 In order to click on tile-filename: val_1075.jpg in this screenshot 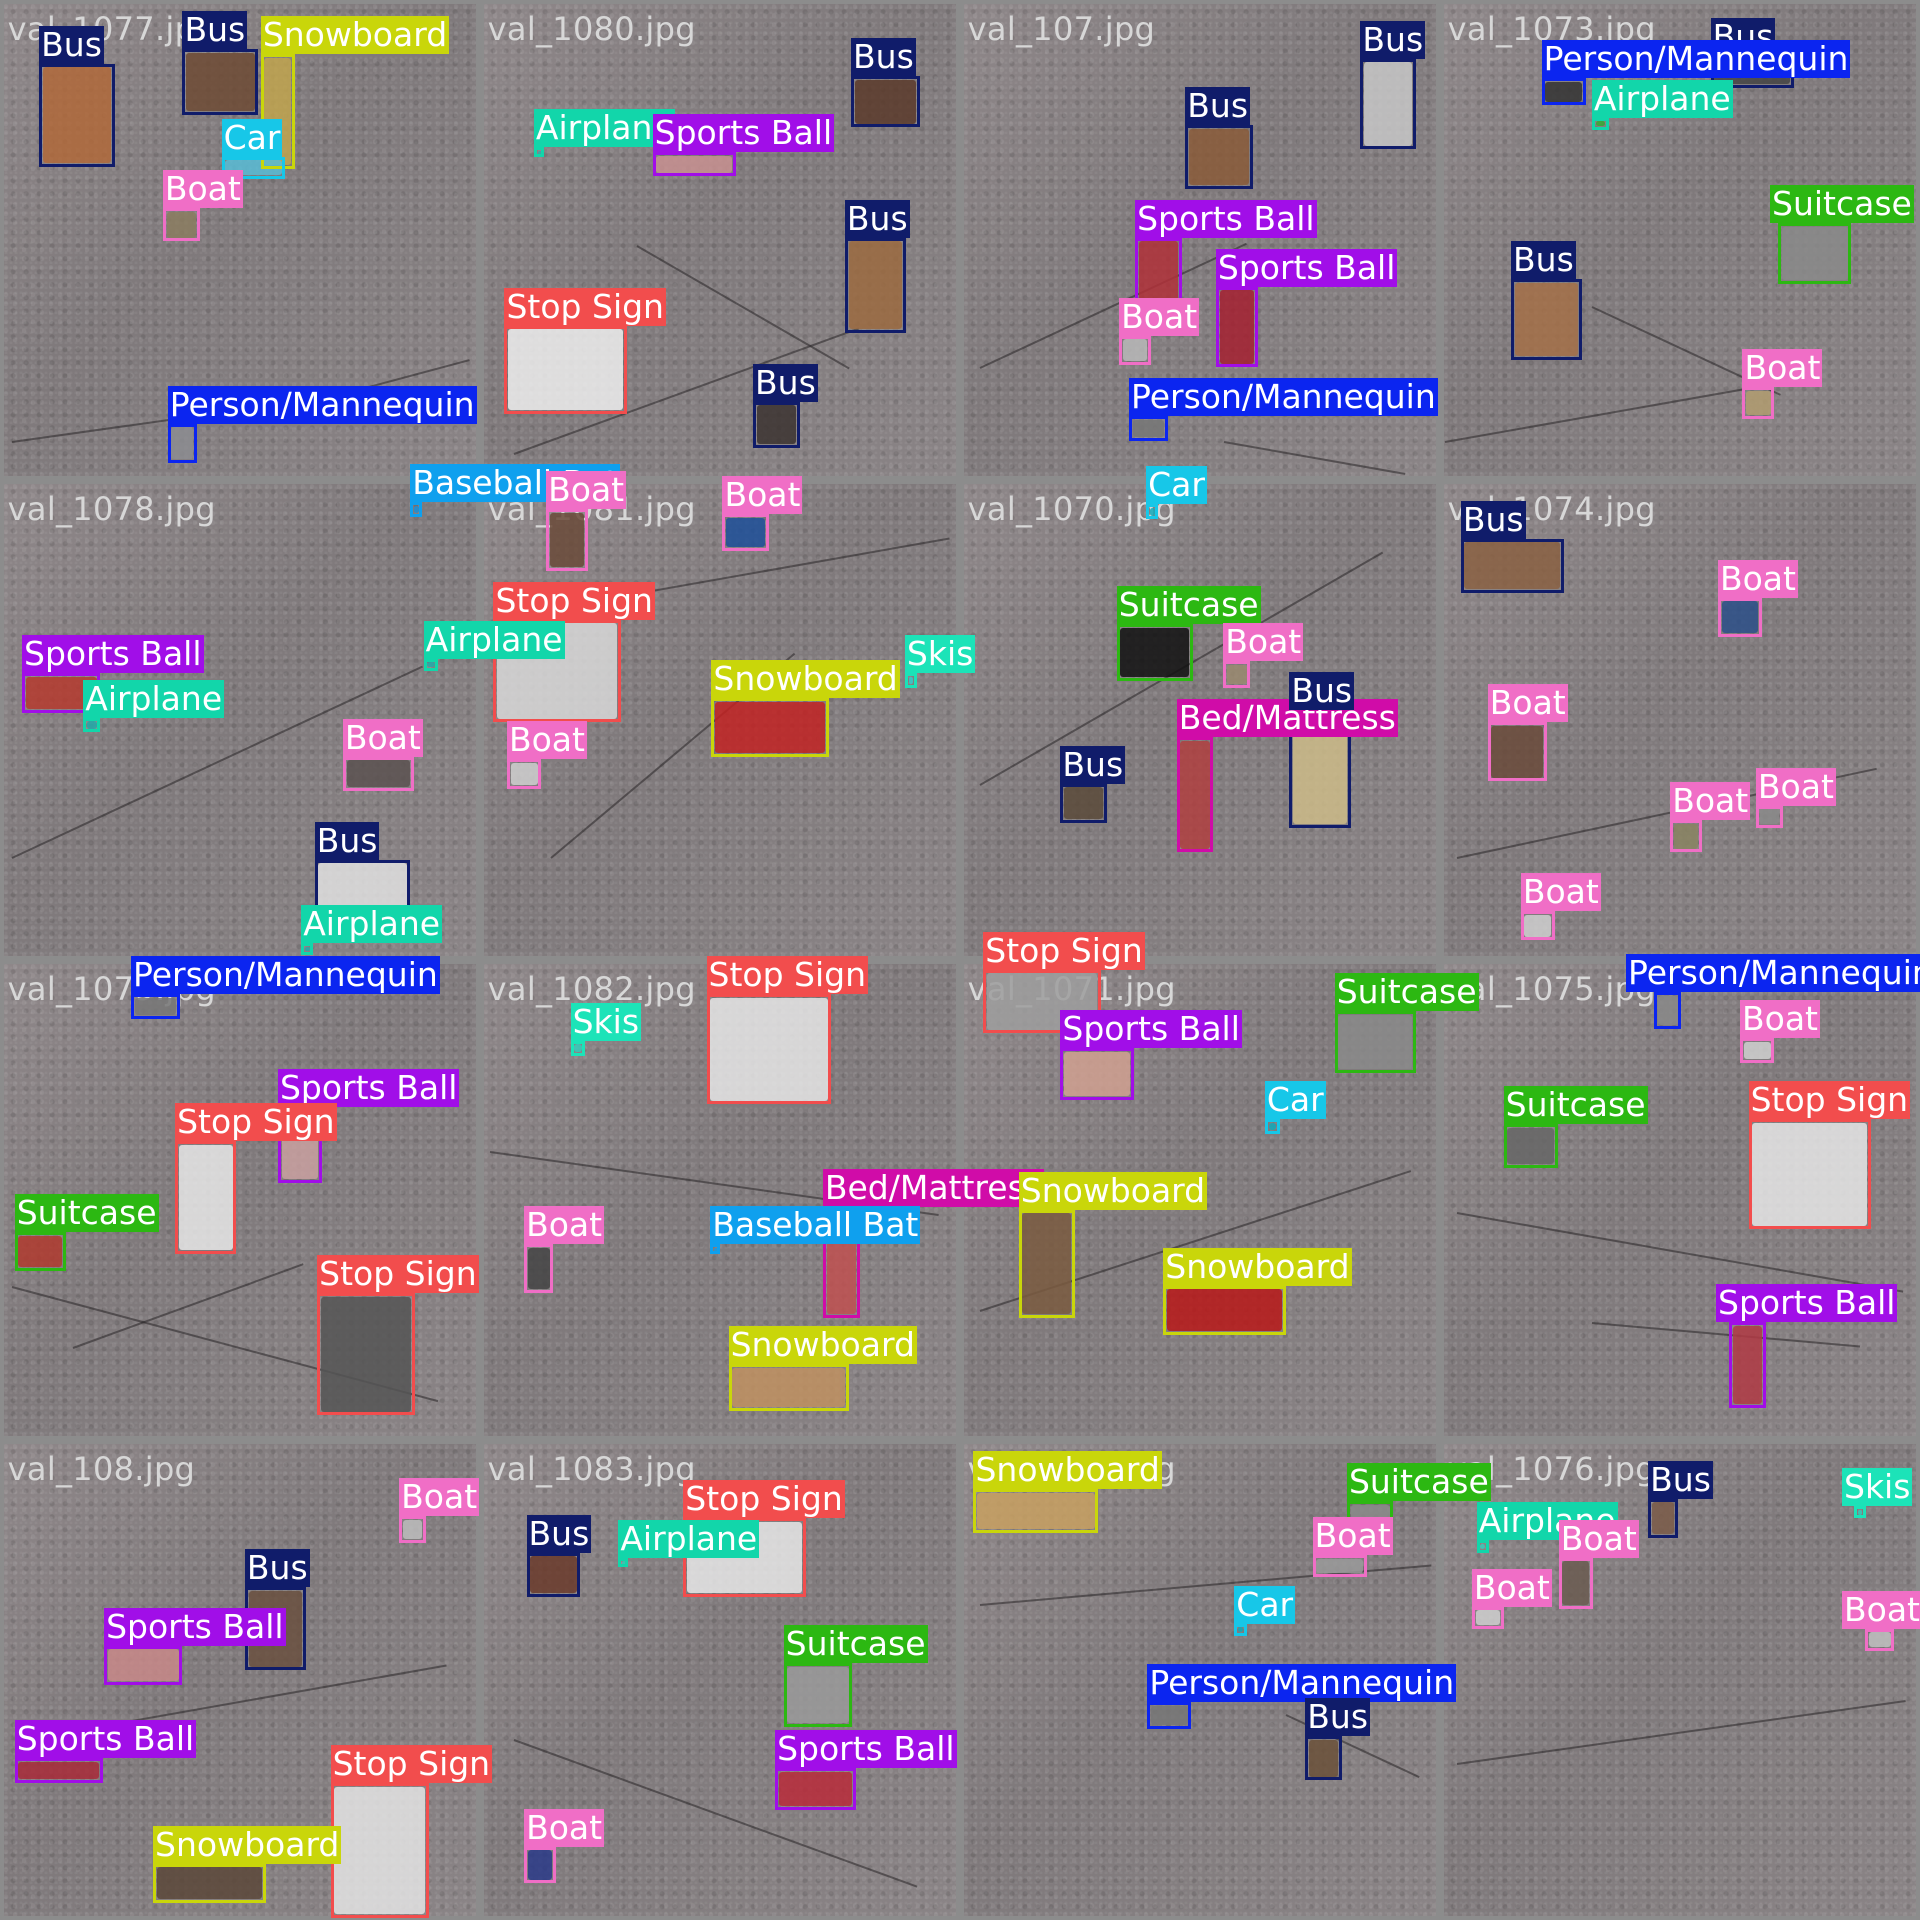, I will do `click(1551, 988)`.